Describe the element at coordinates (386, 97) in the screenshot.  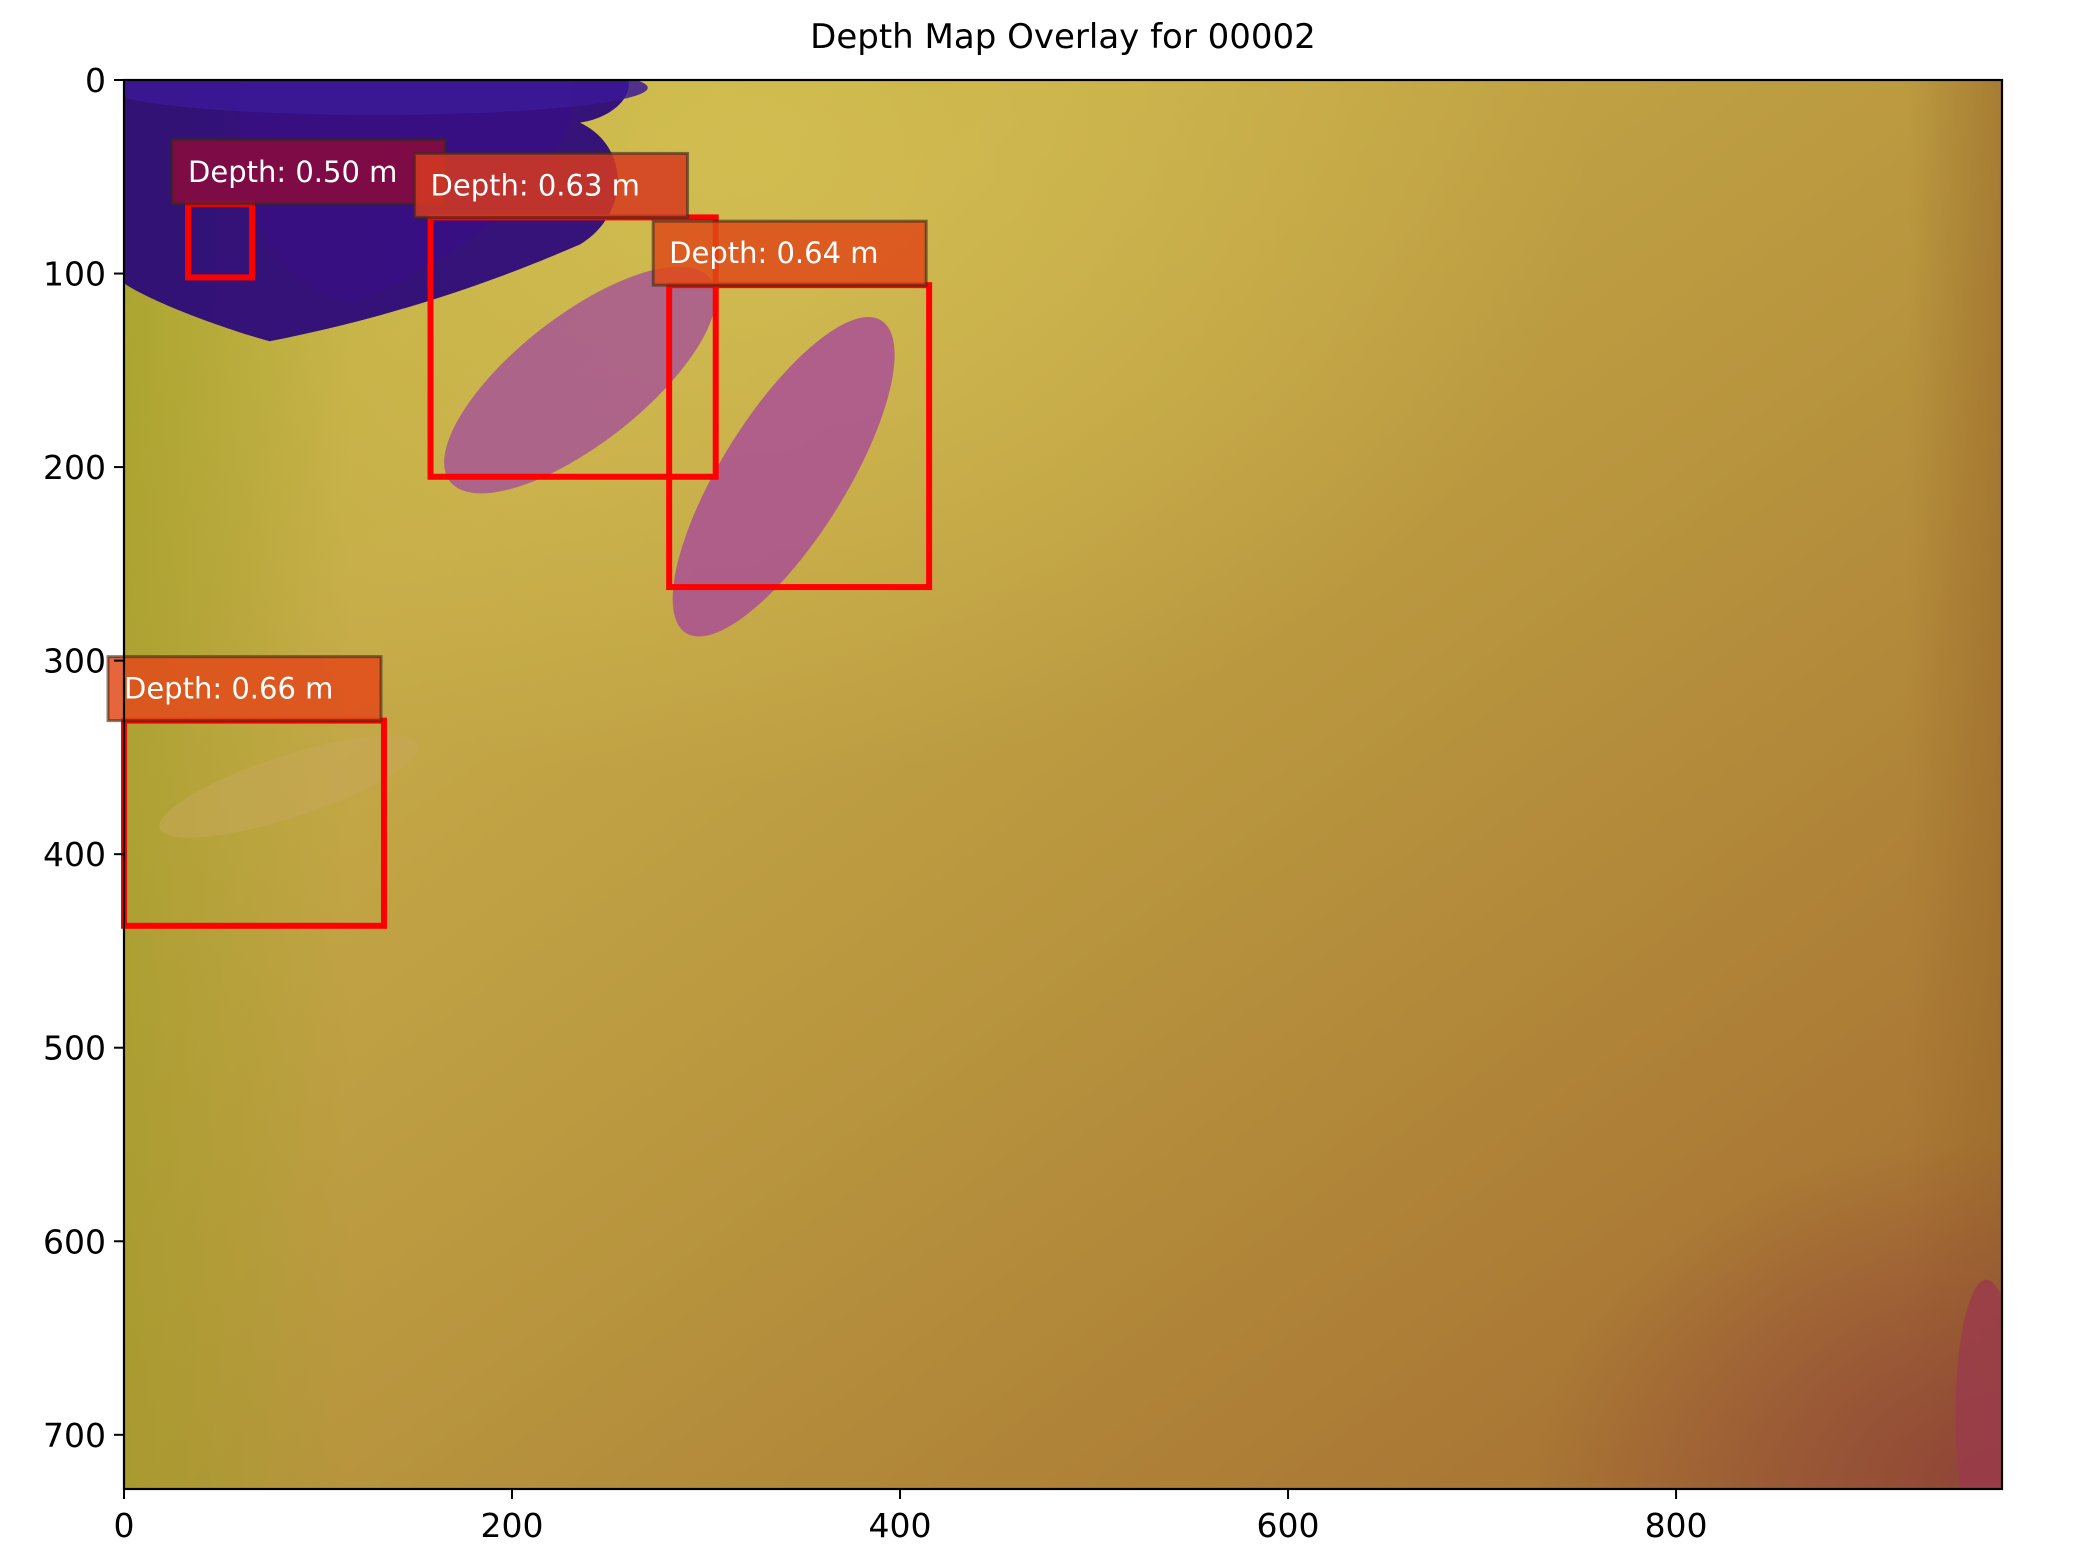
I see `near-object-top-edge` at that location.